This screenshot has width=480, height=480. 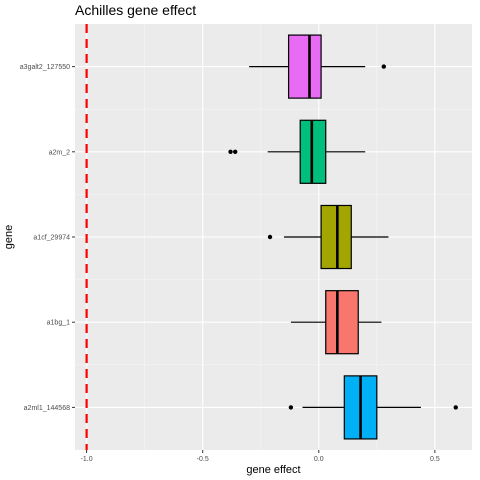 I want to click on x-tick-label: -0.5, so click(x=203, y=459).